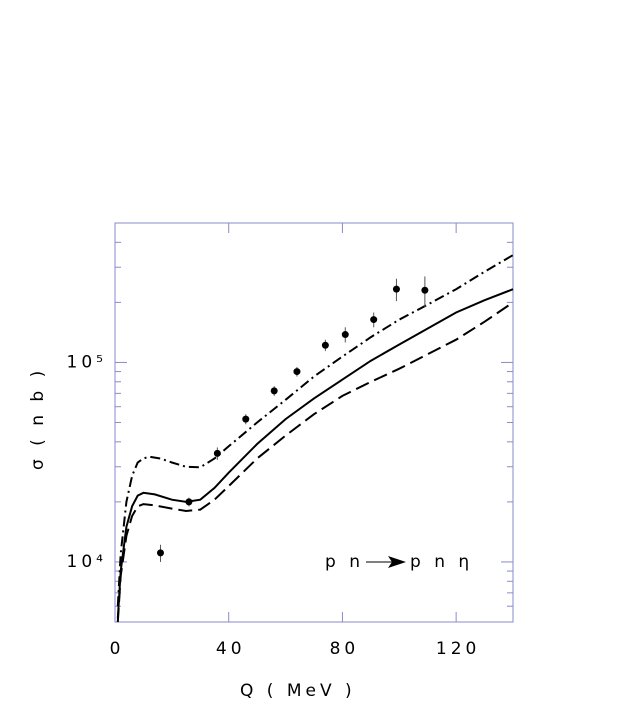 The width and height of the screenshot is (636, 726). I want to click on y-axis-label: σ ( n b ), so click(38, 418).